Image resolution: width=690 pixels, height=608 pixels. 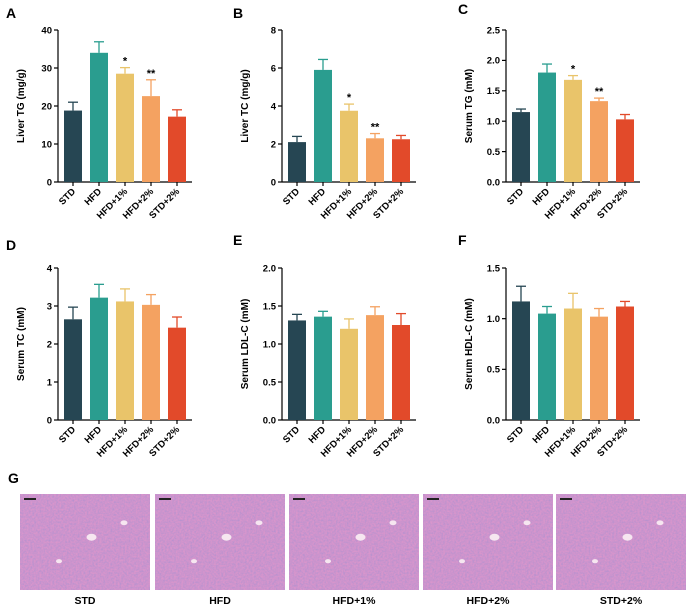 I want to click on histology-image-std-2-: STD+2%, so click(x=621, y=550).